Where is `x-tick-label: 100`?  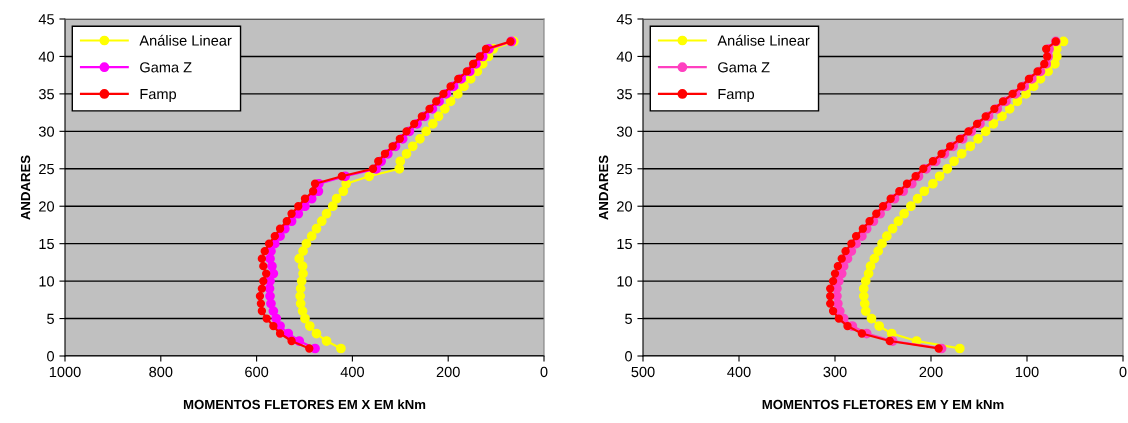 x-tick-label: 100 is located at coordinates (1027, 372).